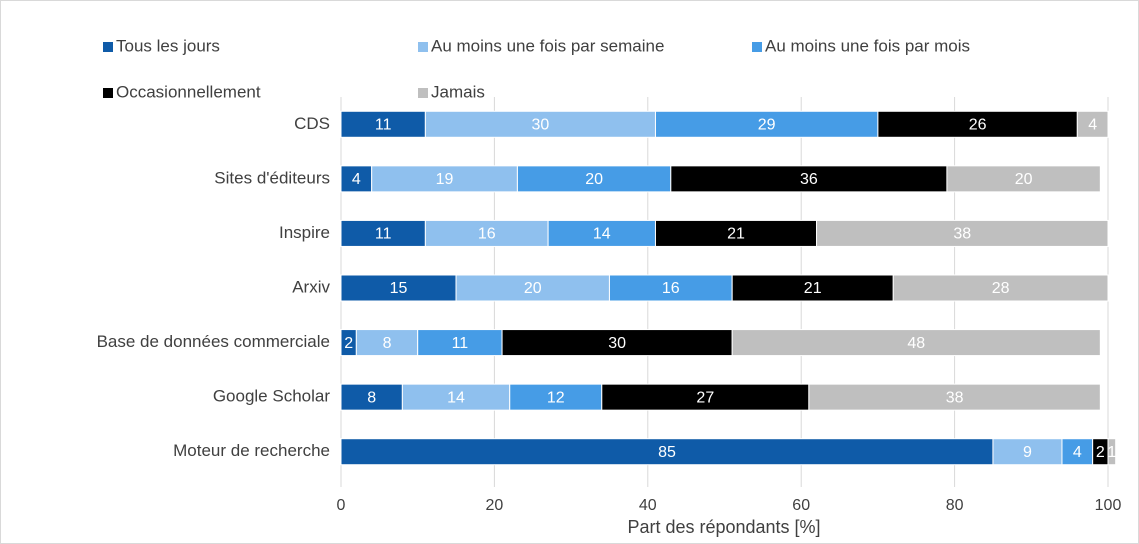  I want to click on data-label: 36, so click(809, 179).